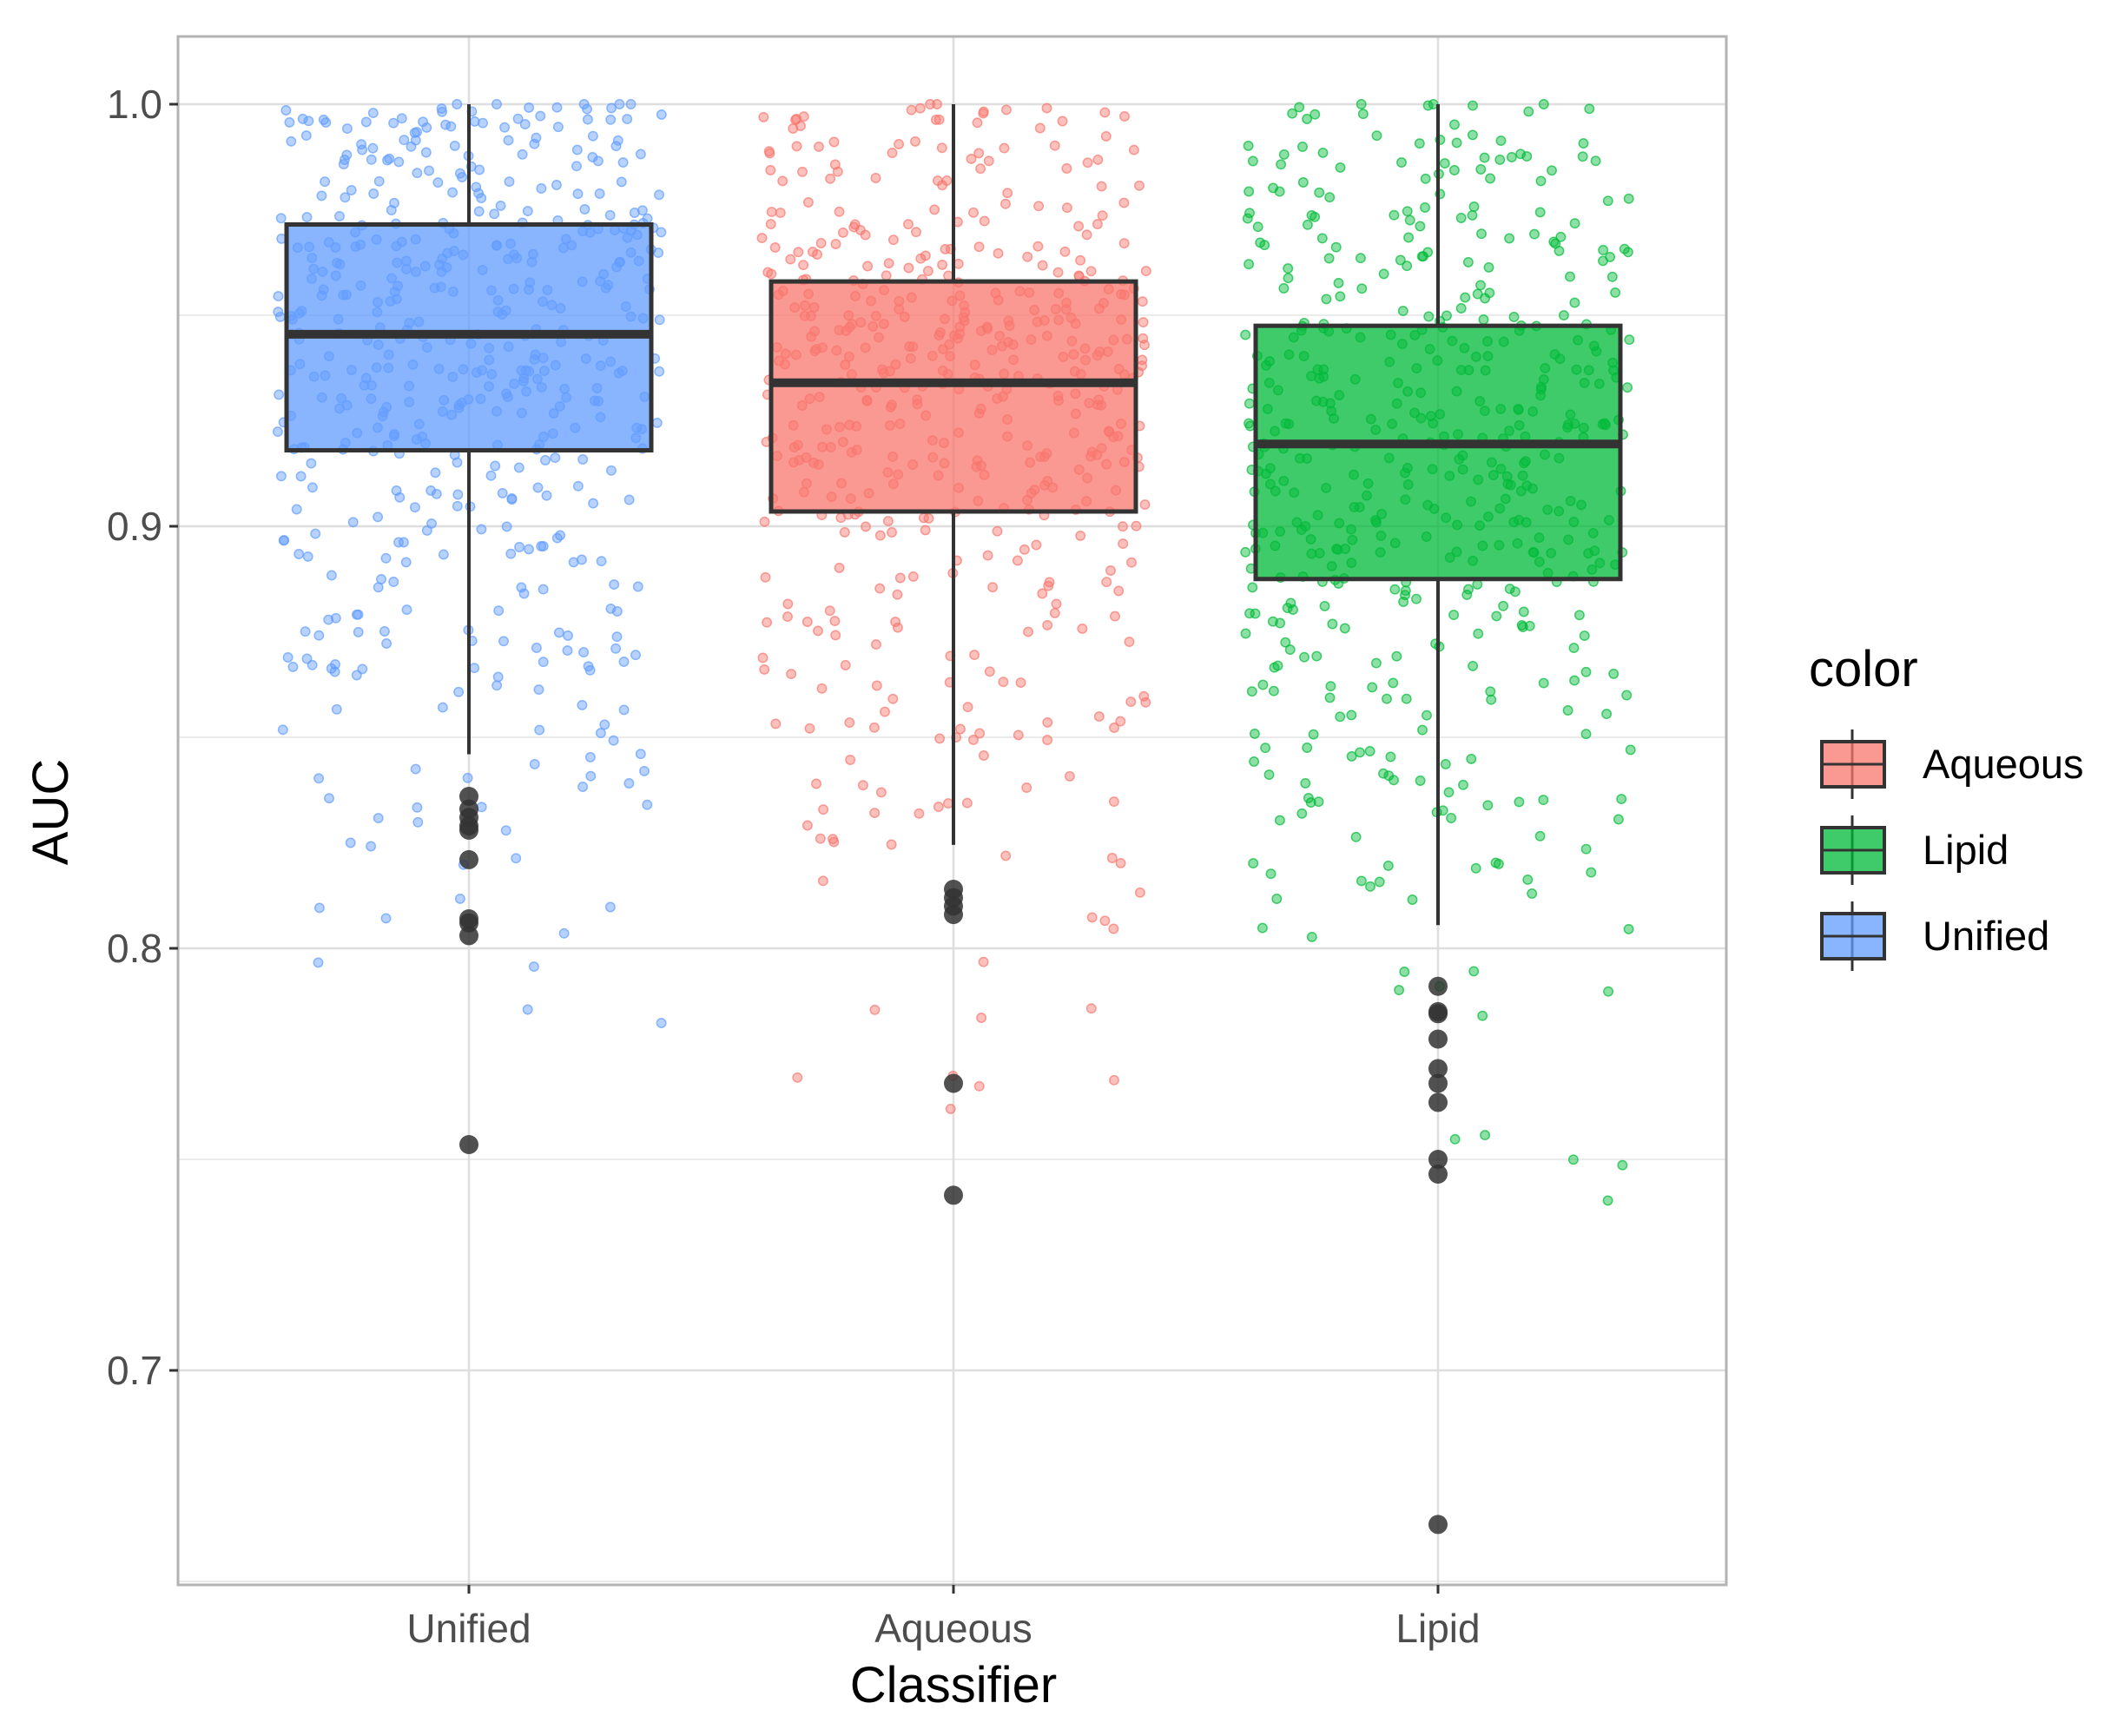 The image size is (2111, 1736). I want to click on legend-label: Unified, so click(1986, 936).